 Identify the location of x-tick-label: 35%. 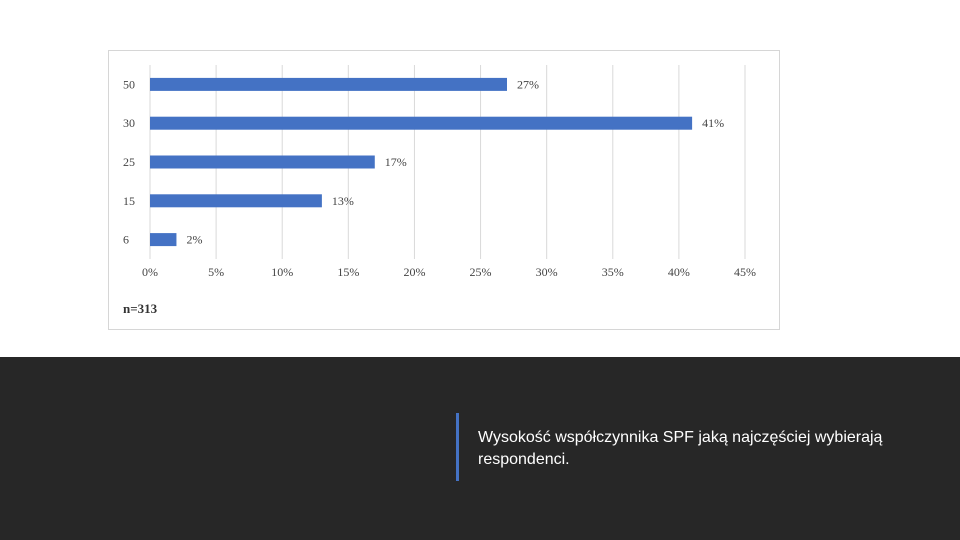
(613, 272).